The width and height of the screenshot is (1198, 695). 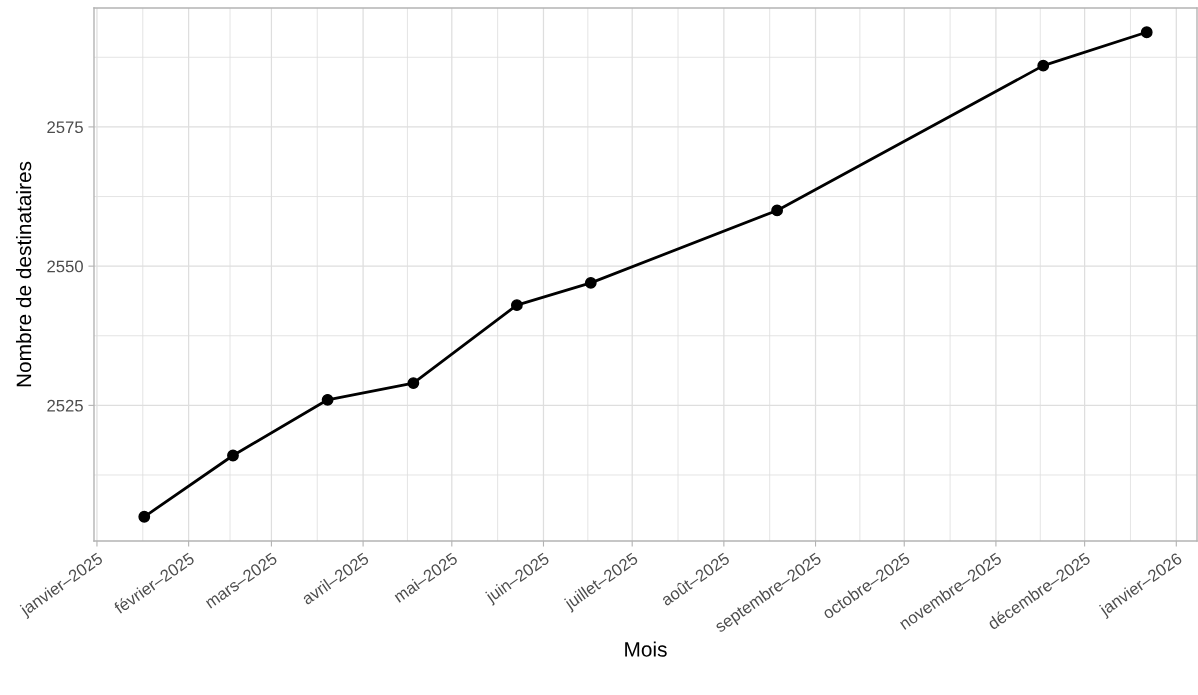 I want to click on y-axis-title: Nombre de destinataires, so click(x=23, y=274).